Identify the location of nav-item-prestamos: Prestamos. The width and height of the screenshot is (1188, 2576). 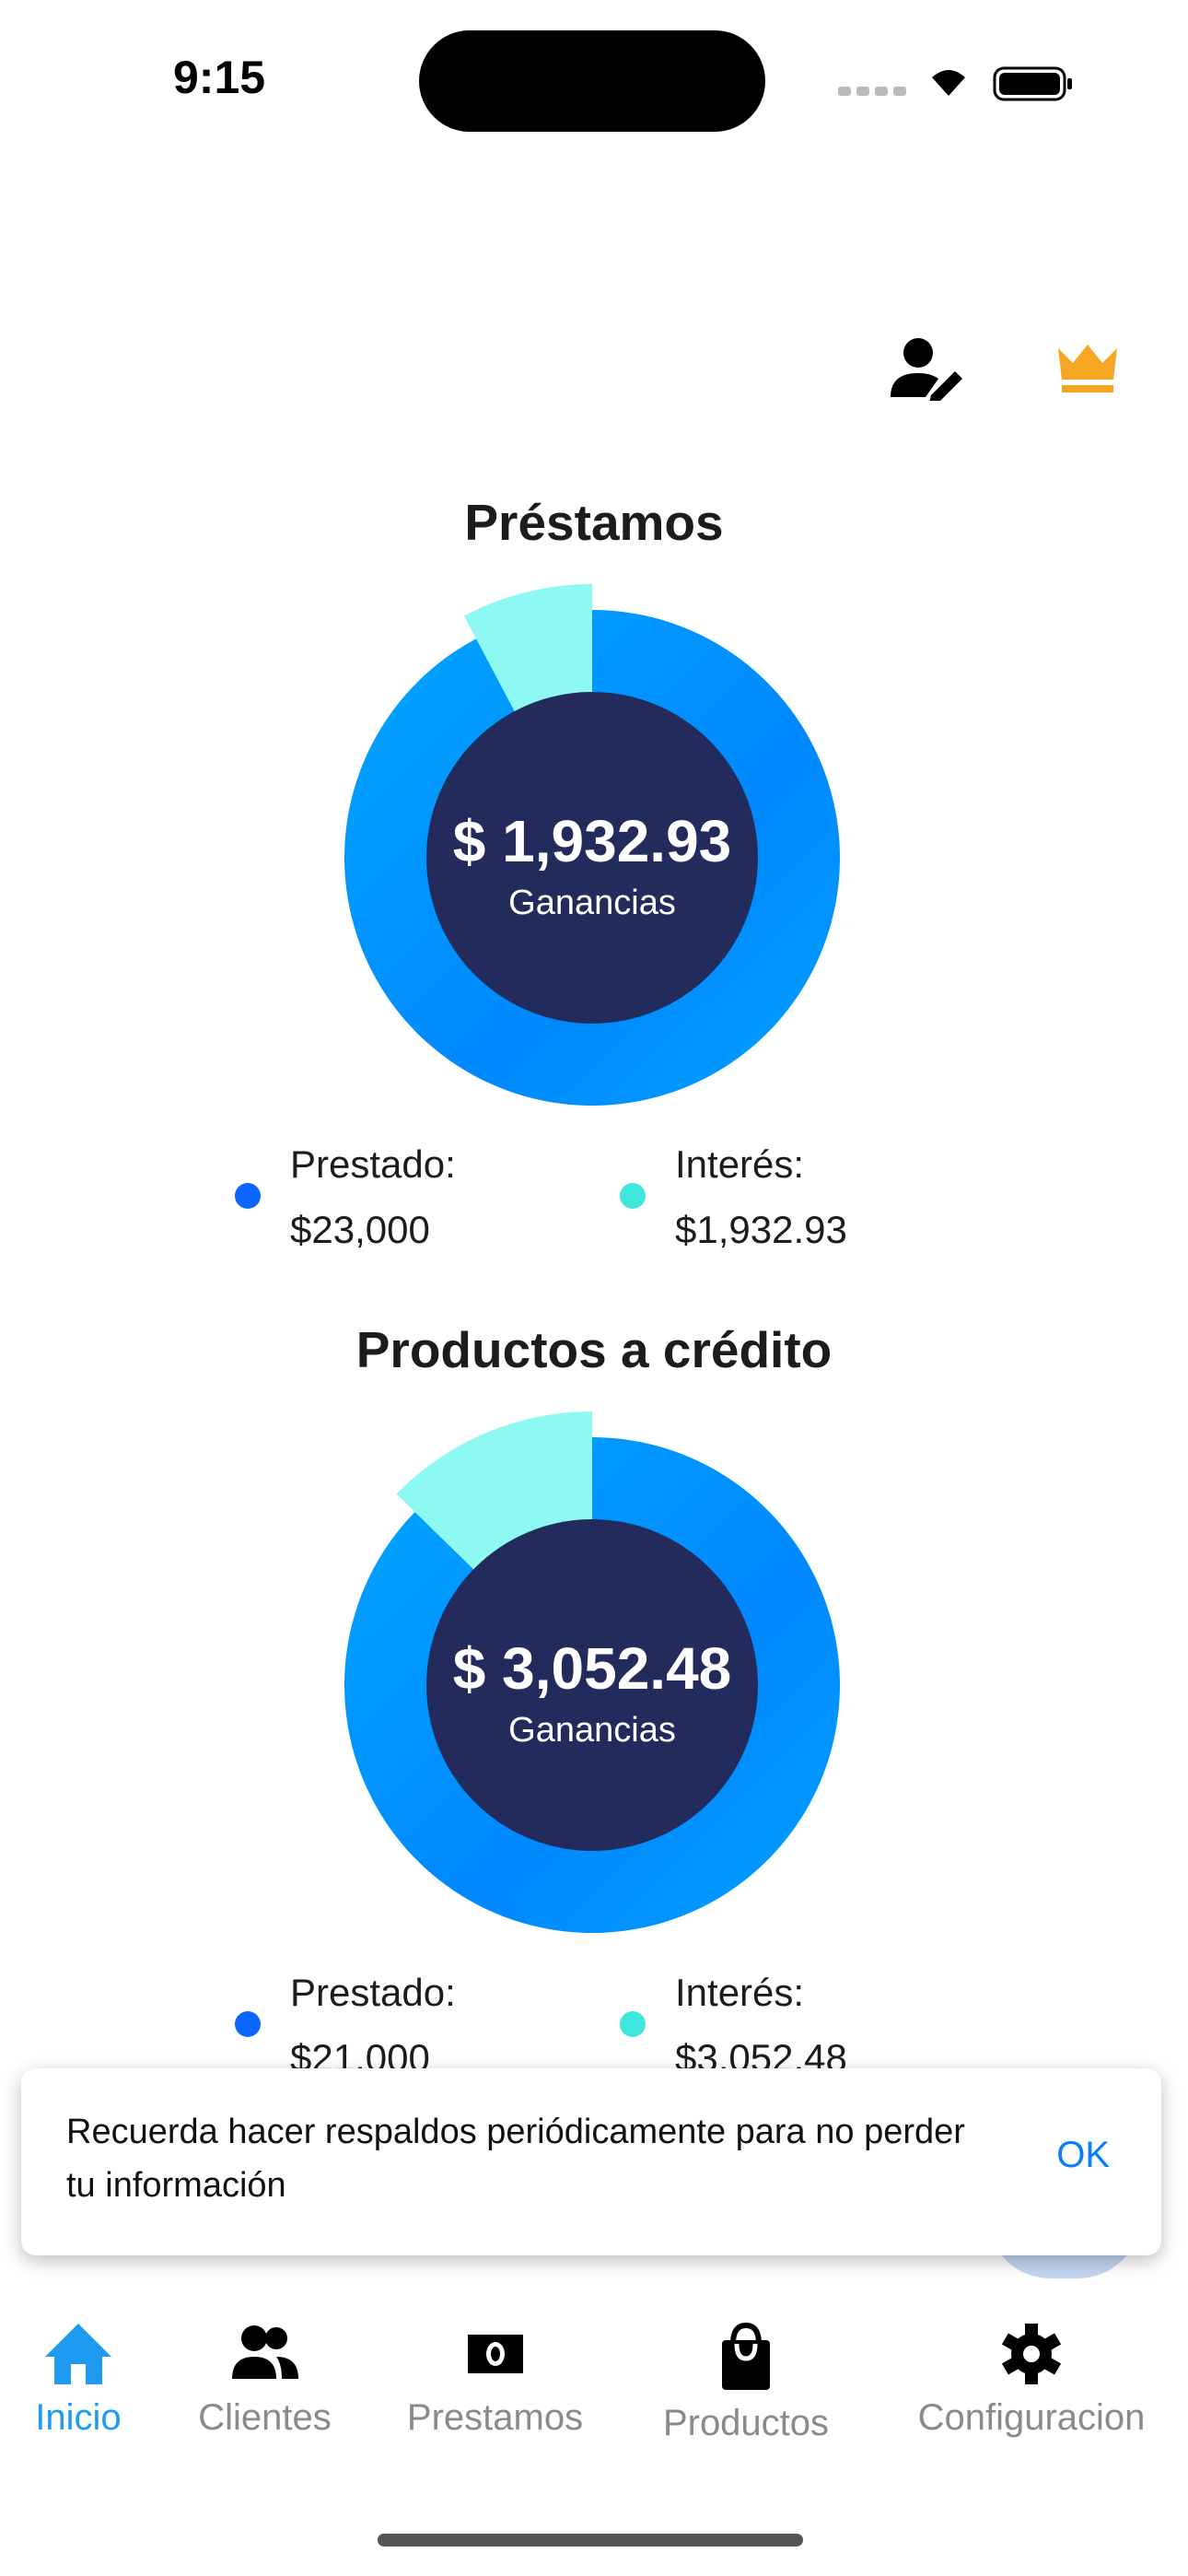
(495, 2380).